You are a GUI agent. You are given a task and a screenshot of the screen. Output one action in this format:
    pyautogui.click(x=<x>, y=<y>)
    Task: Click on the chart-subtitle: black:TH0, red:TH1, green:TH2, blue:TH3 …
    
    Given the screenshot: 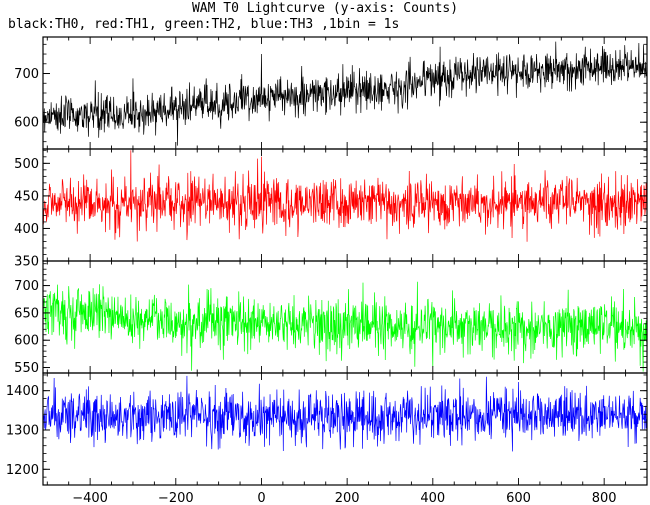 What is the action you would take?
    pyautogui.click(x=204, y=24)
    